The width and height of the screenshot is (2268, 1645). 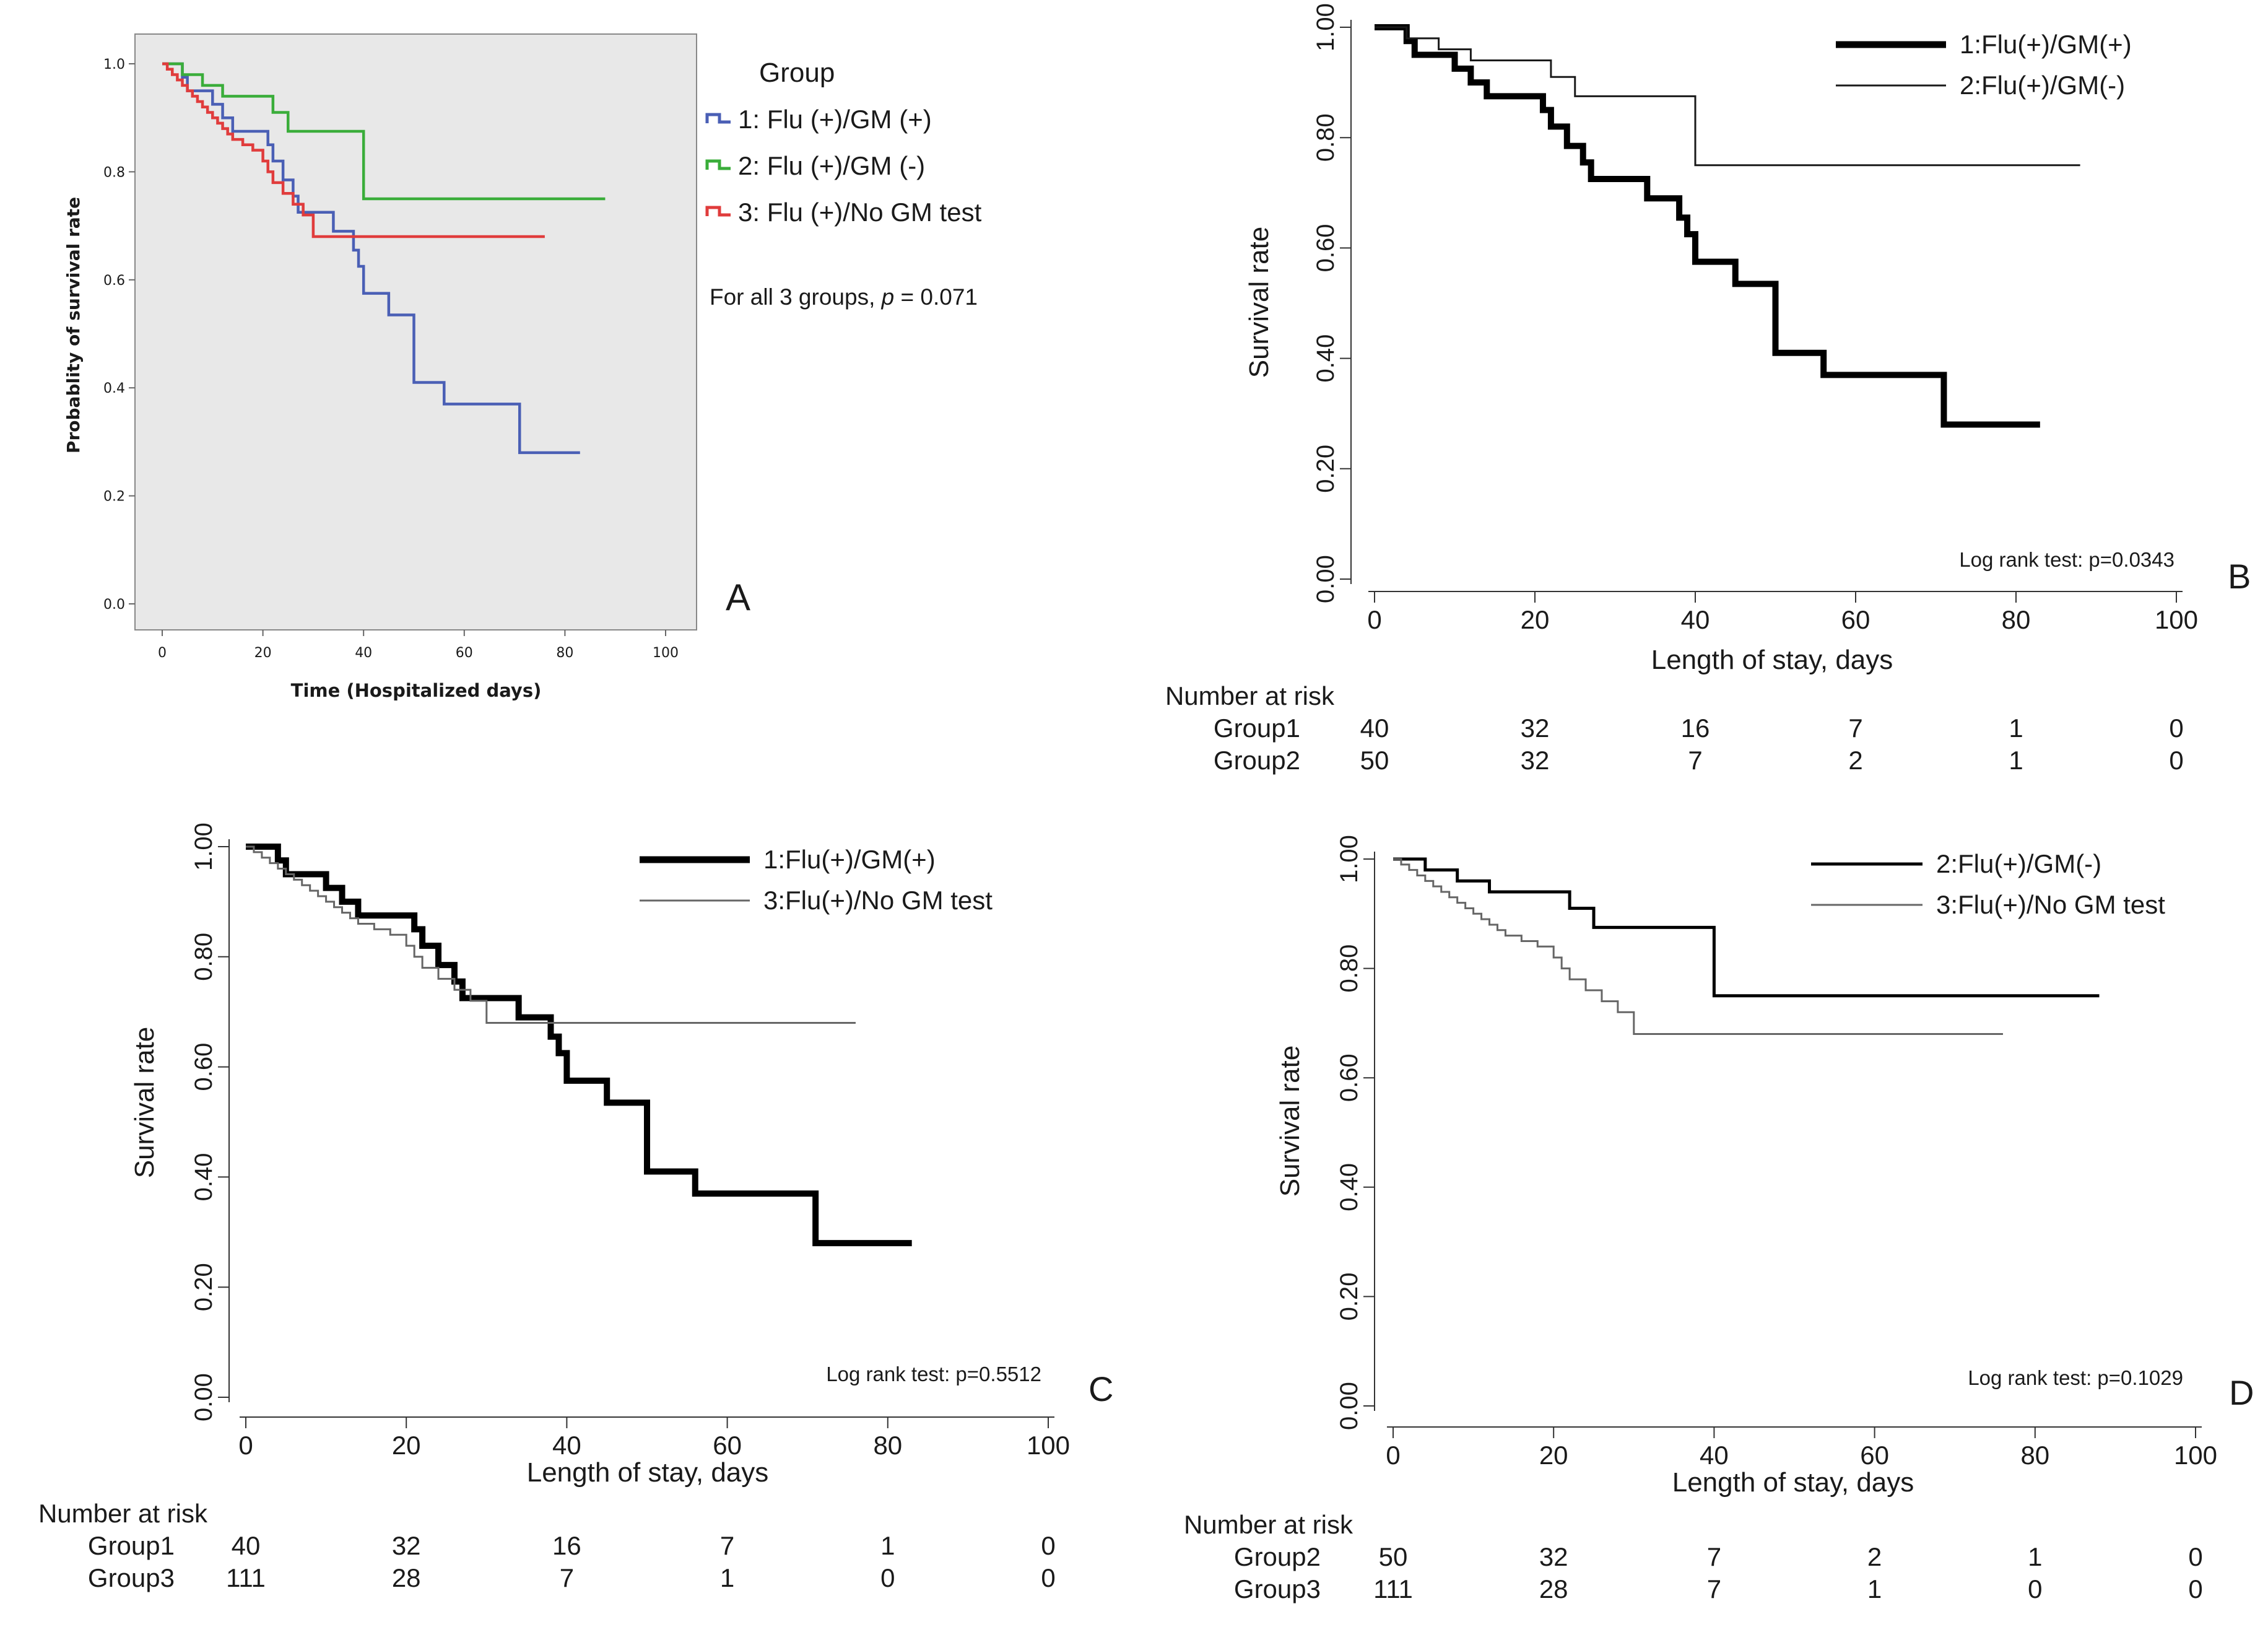 I want to click on panel-b-x-tick-label: 40, so click(x=1695, y=619).